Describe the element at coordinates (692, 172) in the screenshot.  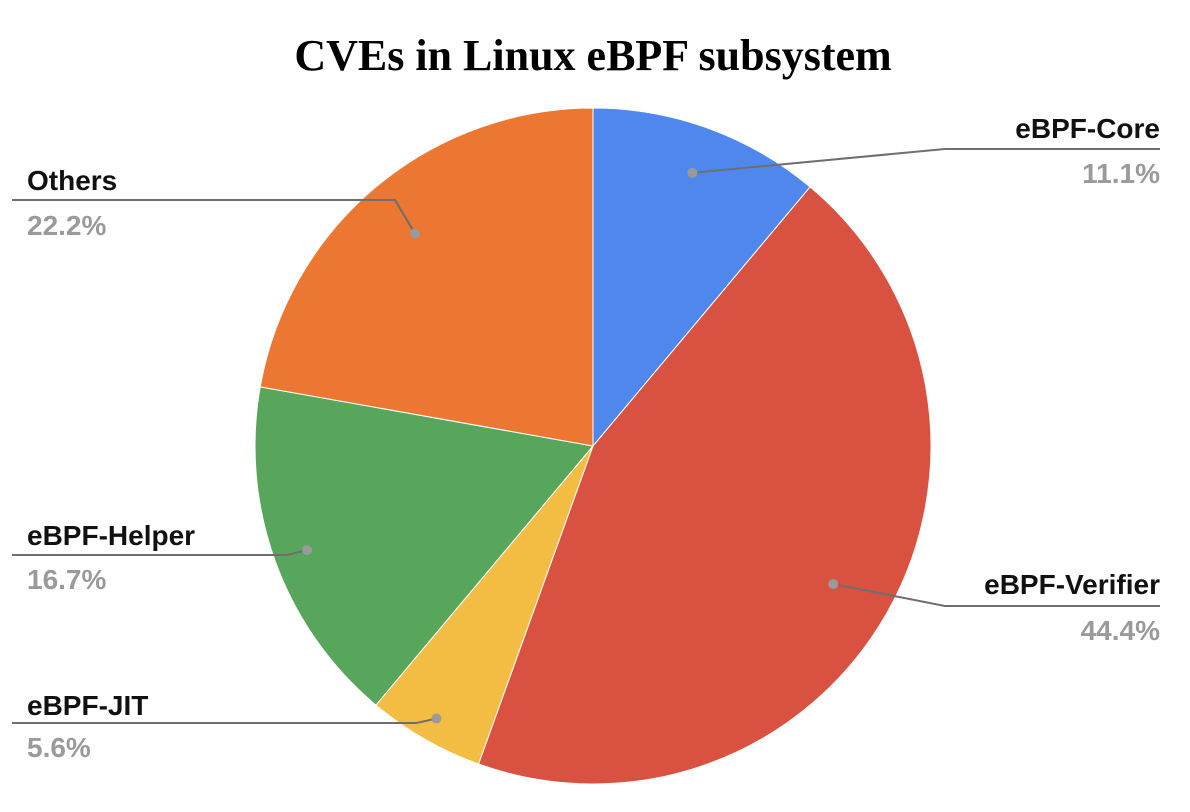
I see `leader-dot-ebpf-core` at that location.